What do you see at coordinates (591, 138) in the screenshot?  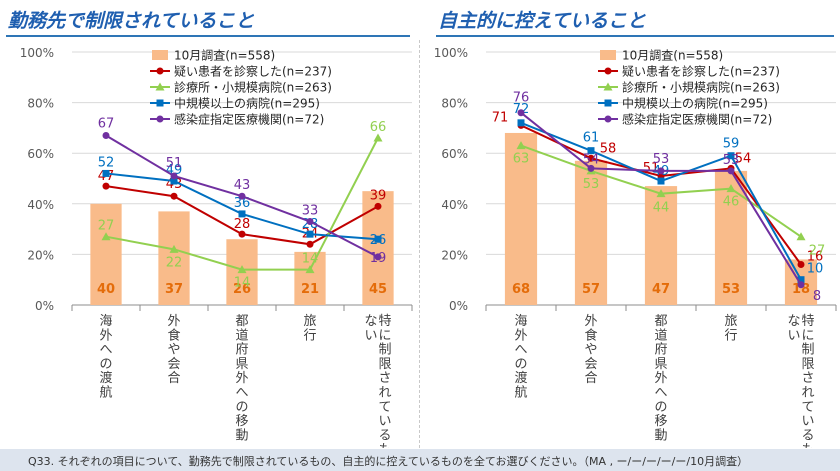 I see `data-label: 61` at bounding box center [591, 138].